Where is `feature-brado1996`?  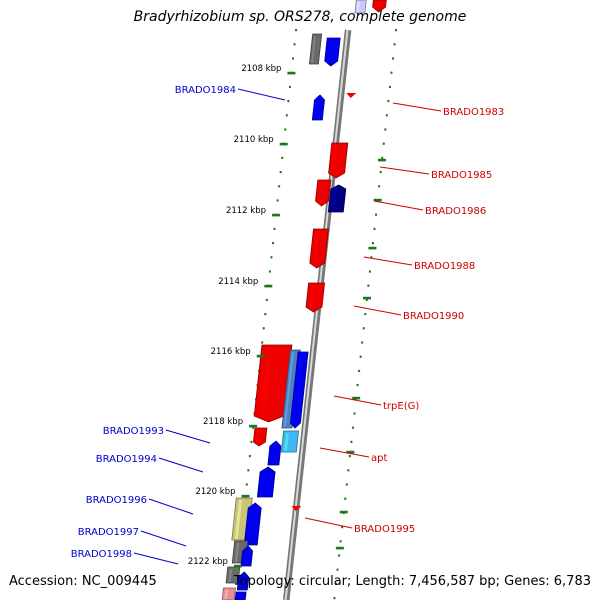 feature-brado1996 is located at coordinates (252, 524).